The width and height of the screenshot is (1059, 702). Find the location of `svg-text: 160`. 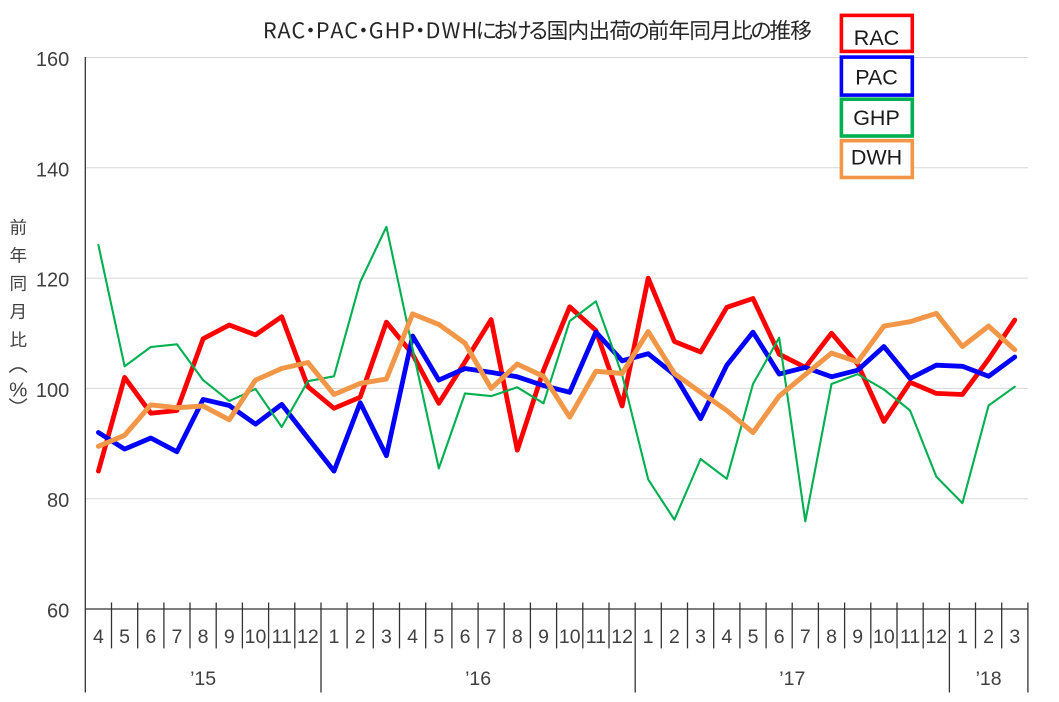

svg-text: 160 is located at coordinates (52, 60).